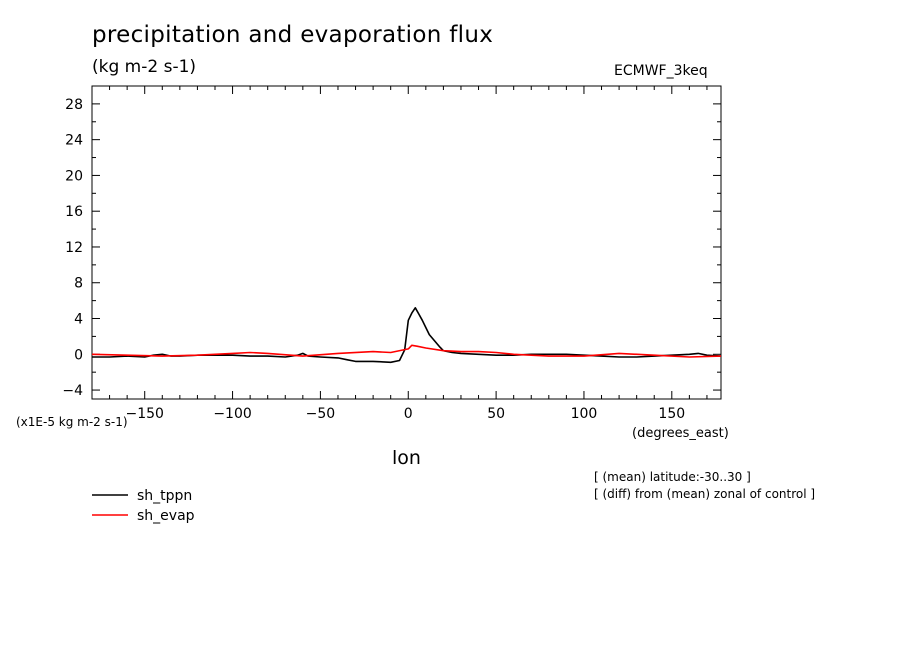 This screenshot has height=654, width=904. What do you see at coordinates (705, 494) in the screenshot?
I see `note-diff: [ (diff) from (mean) zonal of control ]` at bounding box center [705, 494].